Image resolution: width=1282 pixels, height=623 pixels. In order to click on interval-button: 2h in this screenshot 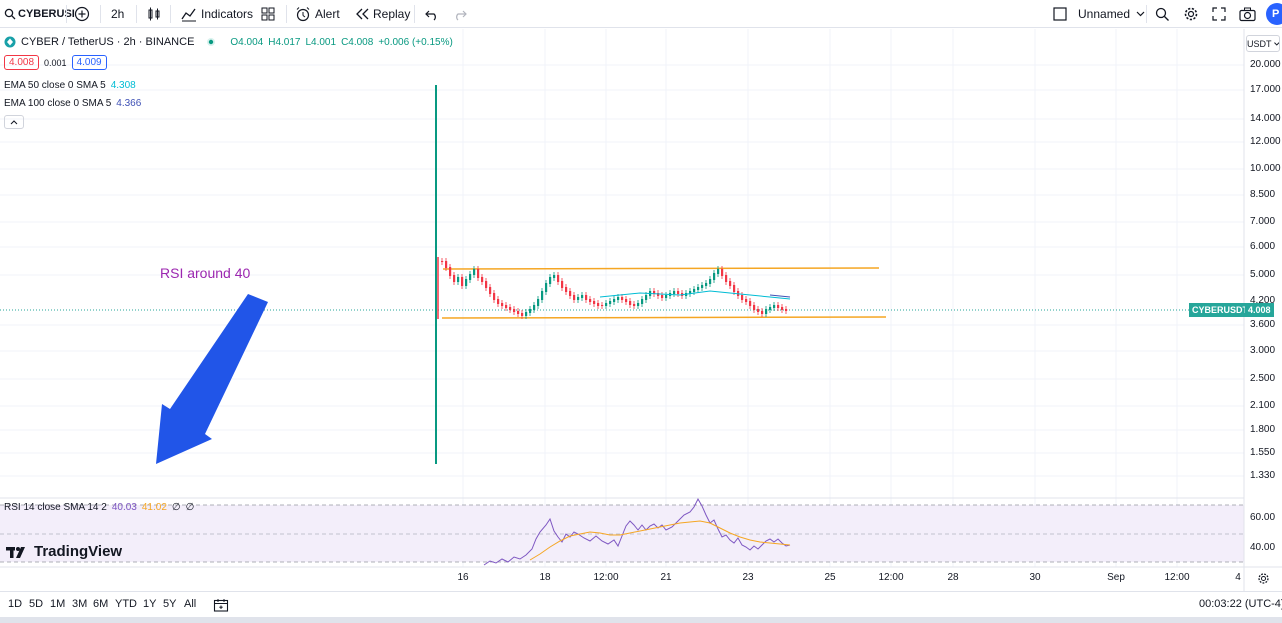, I will do `click(117, 14)`.